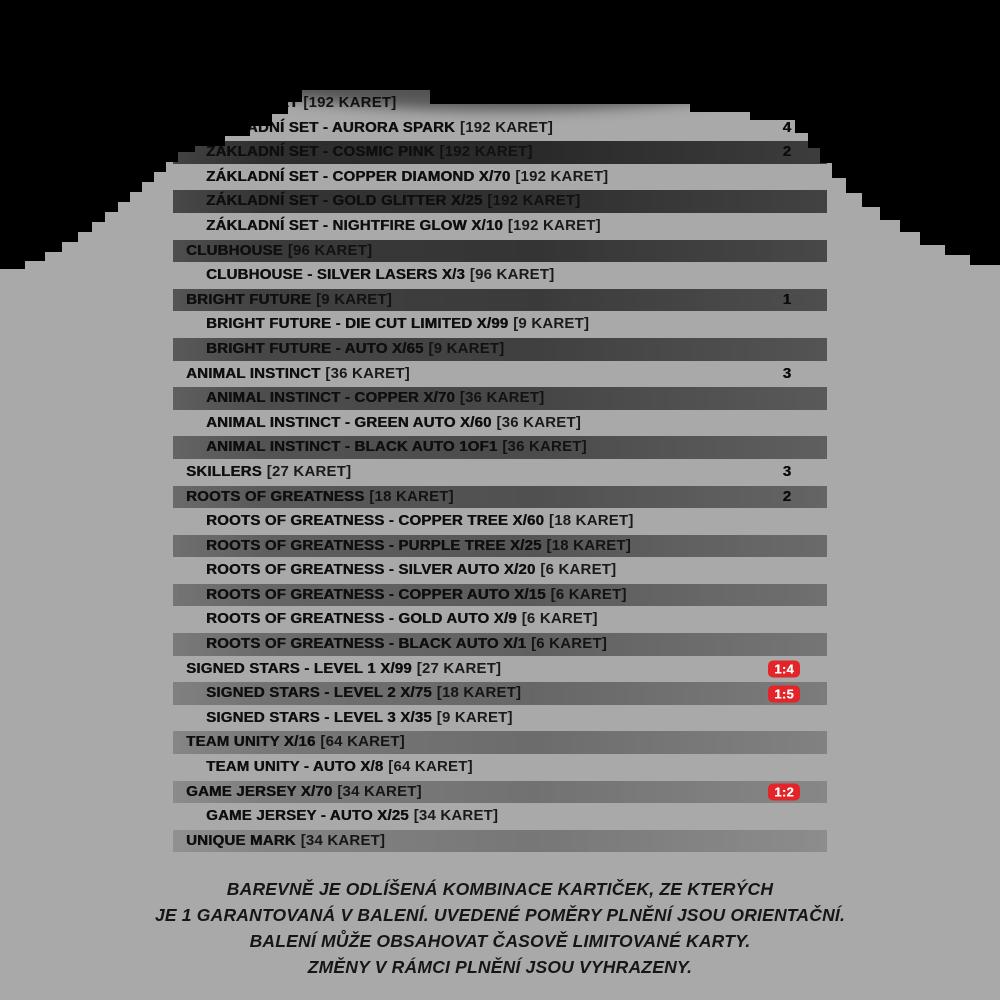  Describe the element at coordinates (784, 792) in the screenshot. I see `ratio-badge: 1:2` at that location.